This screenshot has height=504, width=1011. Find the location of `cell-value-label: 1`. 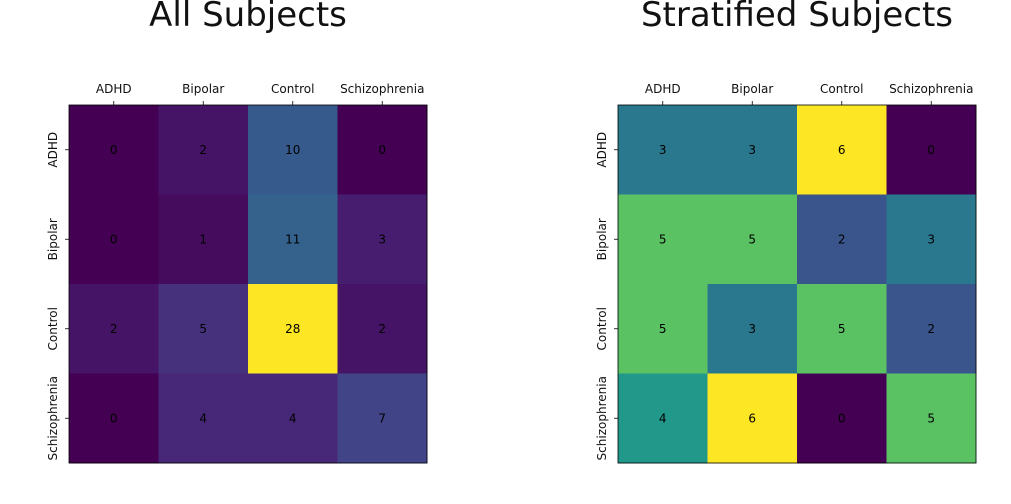

cell-value-label: 1 is located at coordinates (203, 239).